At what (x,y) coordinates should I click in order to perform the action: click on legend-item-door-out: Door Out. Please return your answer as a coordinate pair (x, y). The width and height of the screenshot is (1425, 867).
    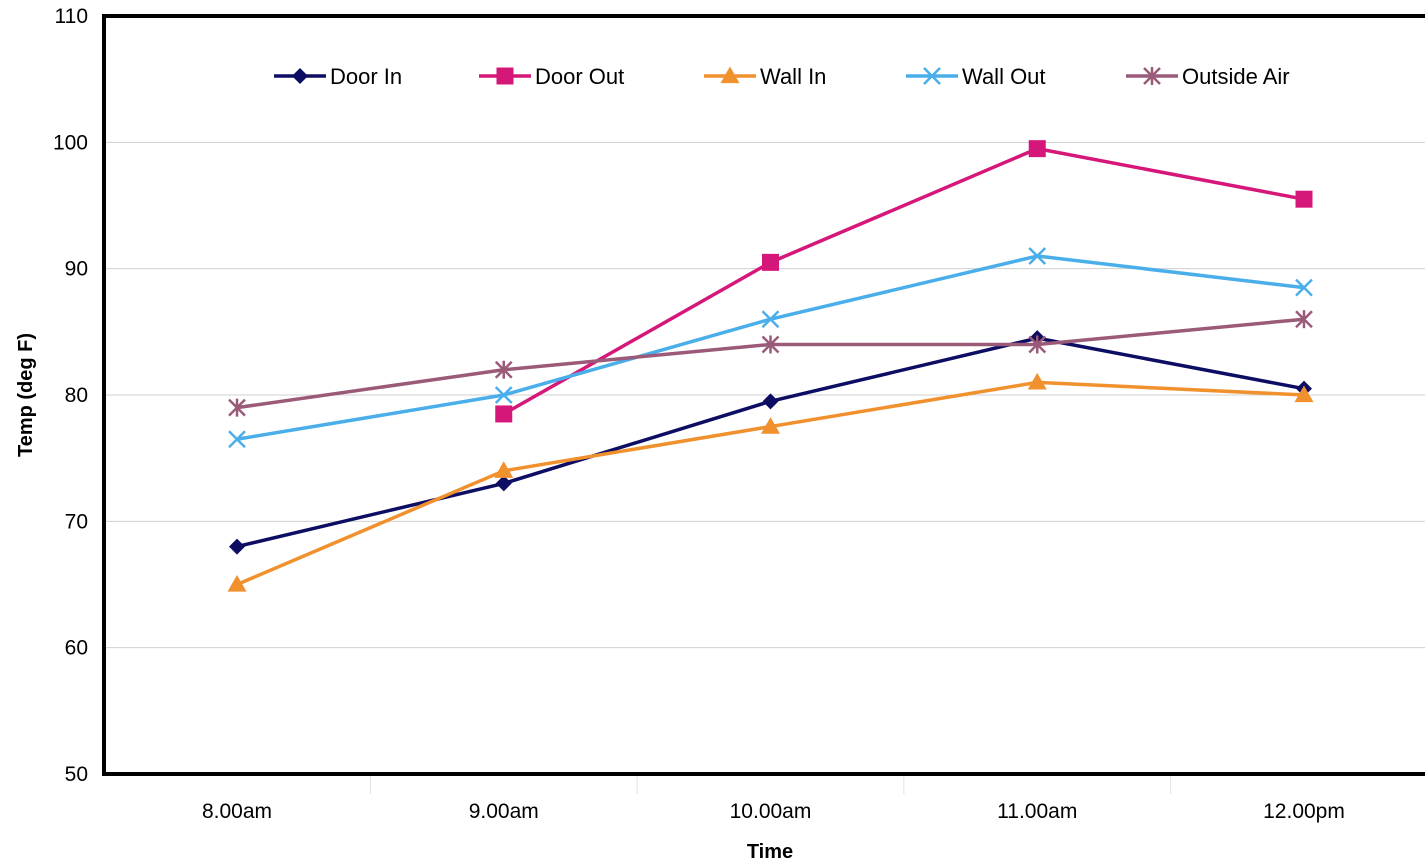
    Looking at the image, I should click on (551, 76).